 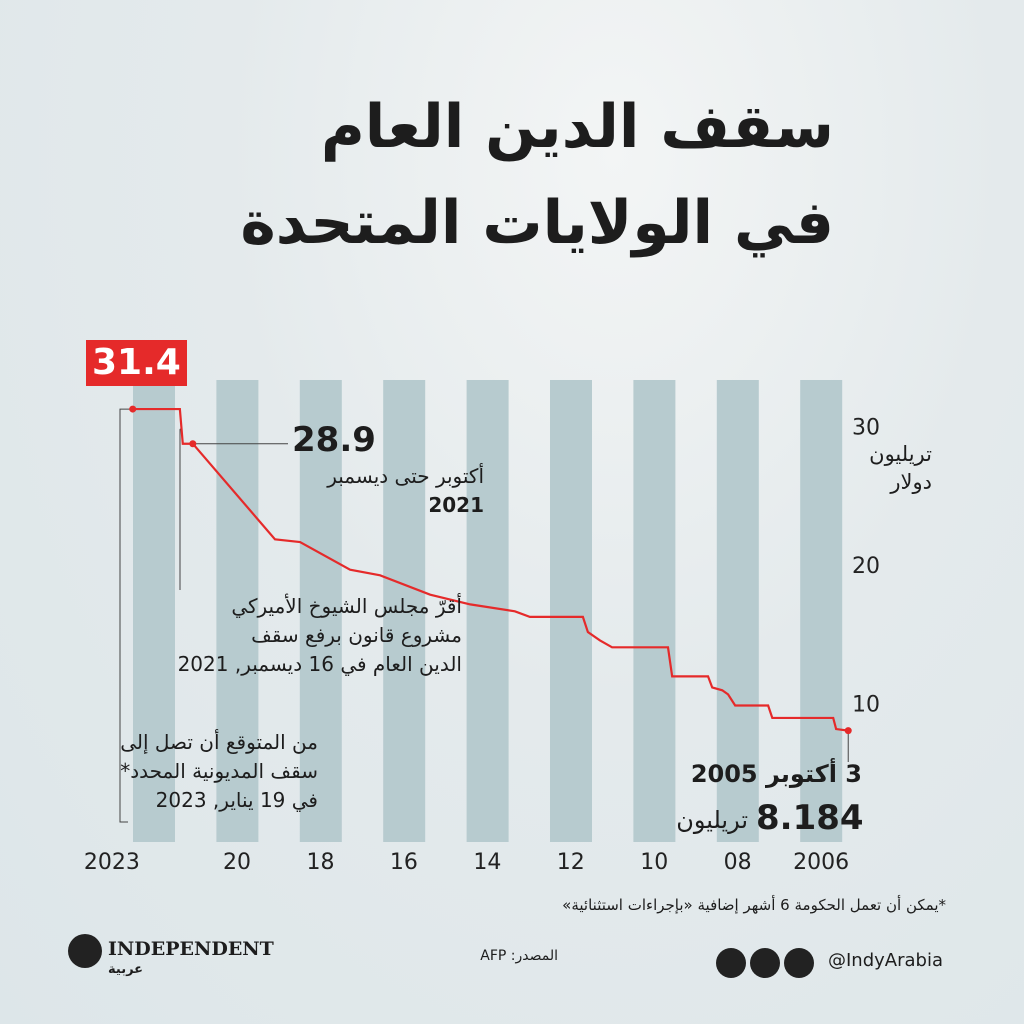 I want to click on annotation: تريليون, so click(x=712, y=820).